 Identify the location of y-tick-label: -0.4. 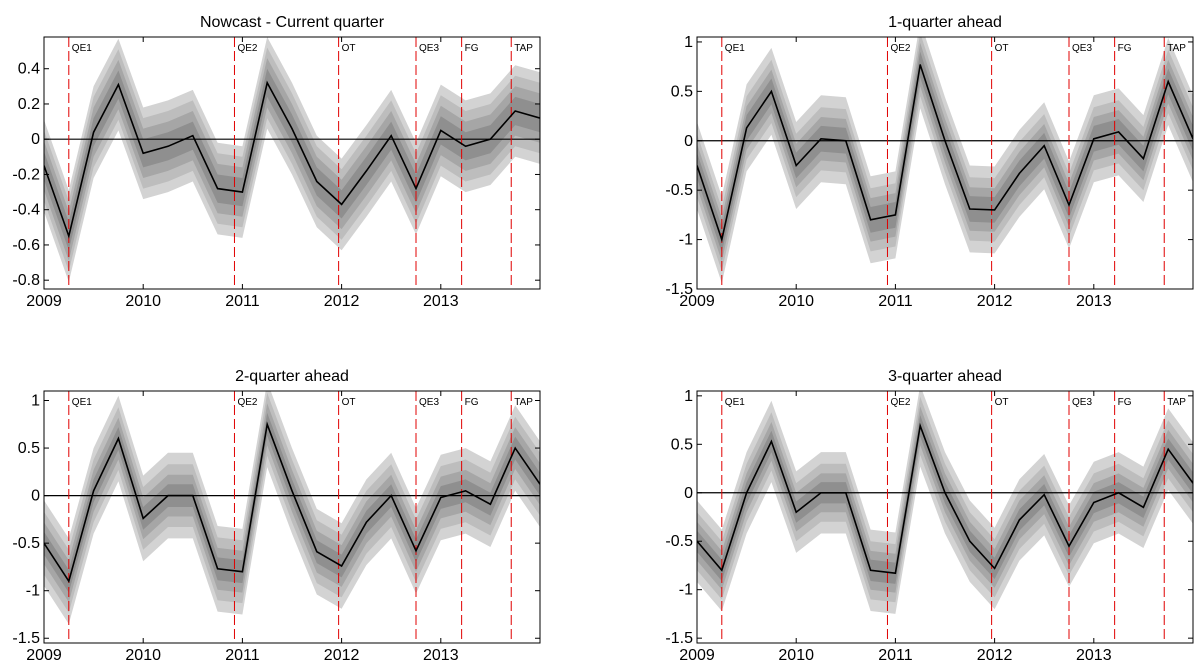
(26, 210).